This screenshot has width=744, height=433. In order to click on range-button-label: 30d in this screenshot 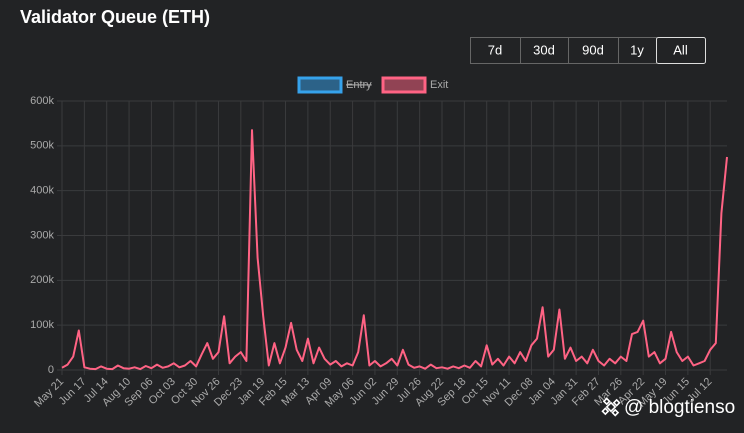, I will do `click(544, 49)`.